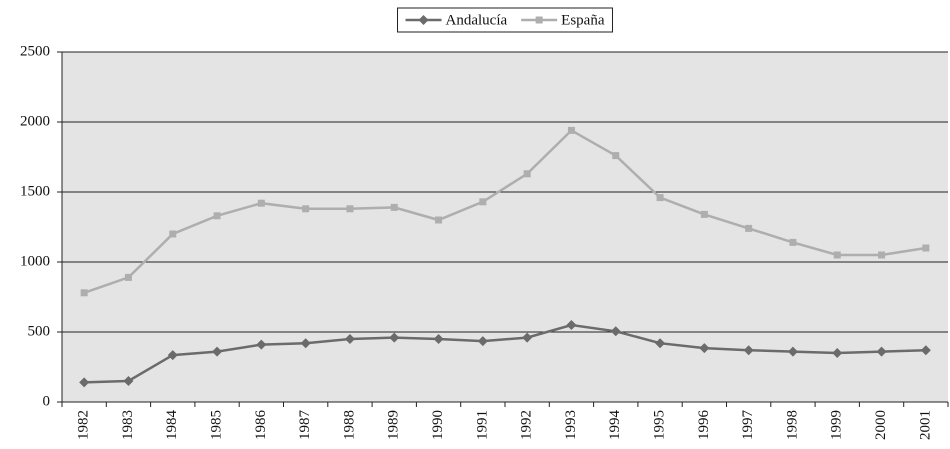 The width and height of the screenshot is (950, 449). I want to click on x-tick-label: 1986, so click(261, 425).